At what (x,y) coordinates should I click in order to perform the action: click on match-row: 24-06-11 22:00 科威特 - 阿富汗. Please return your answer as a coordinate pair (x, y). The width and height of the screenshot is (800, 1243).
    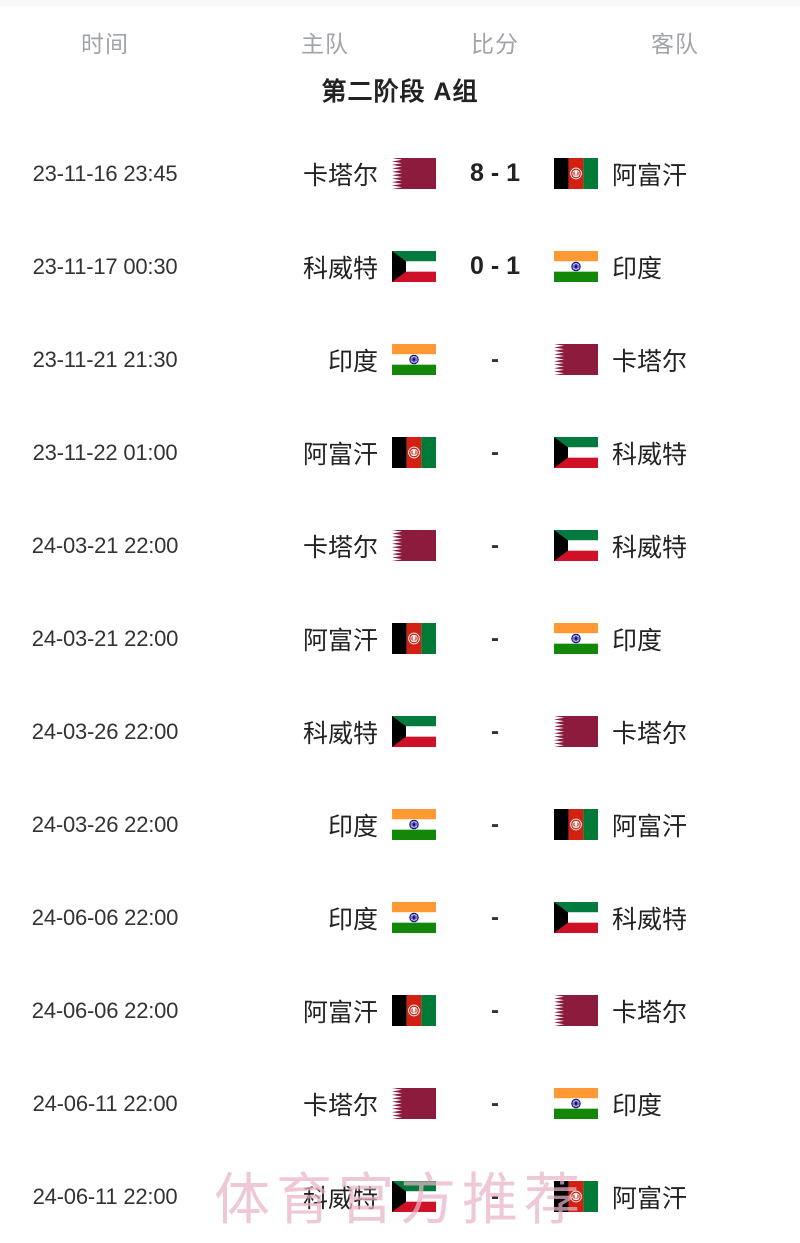
    Looking at the image, I should click on (400, 1196).